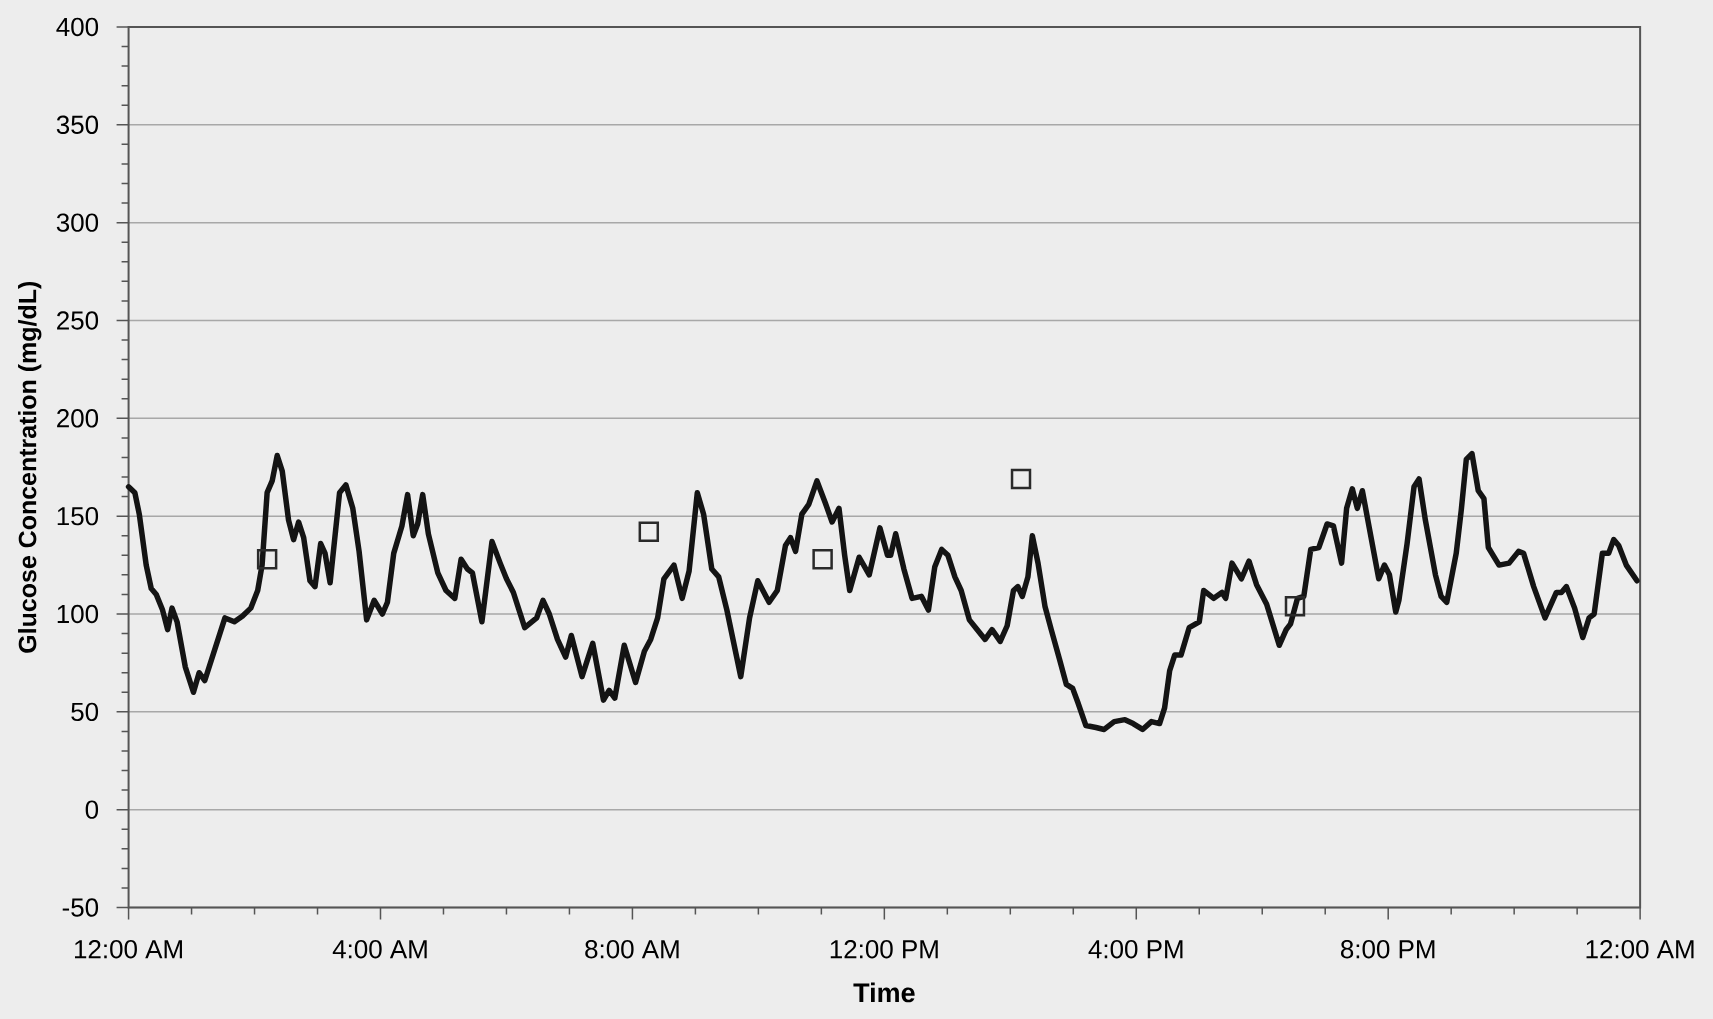  Describe the element at coordinates (884, 992) in the screenshot. I see `x-axis-title: Time` at that location.